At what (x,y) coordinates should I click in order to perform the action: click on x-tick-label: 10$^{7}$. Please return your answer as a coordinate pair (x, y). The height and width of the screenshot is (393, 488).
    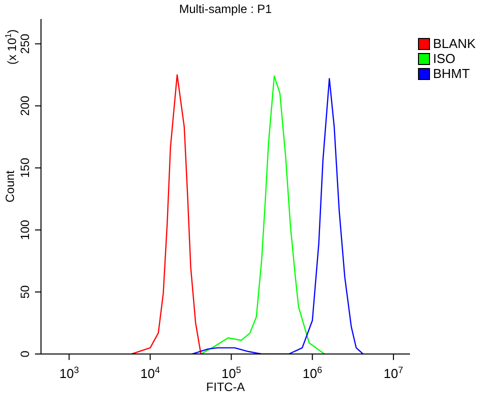
    Looking at the image, I should click on (394, 373).